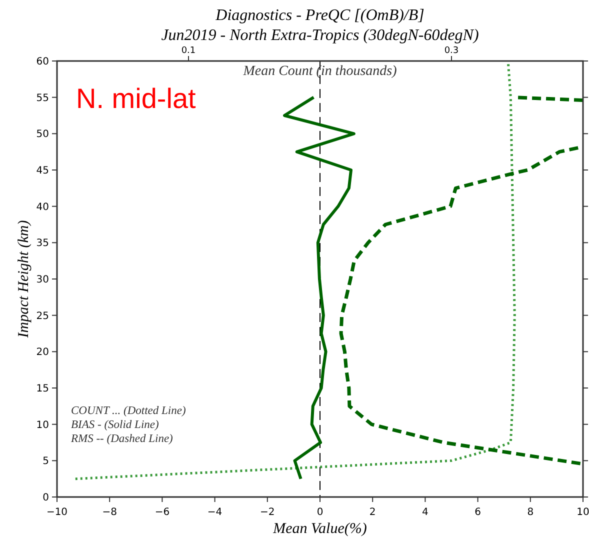  Describe the element at coordinates (451, 51) in the screenshot. I see `x2-tick-label: 0.3` at that location.